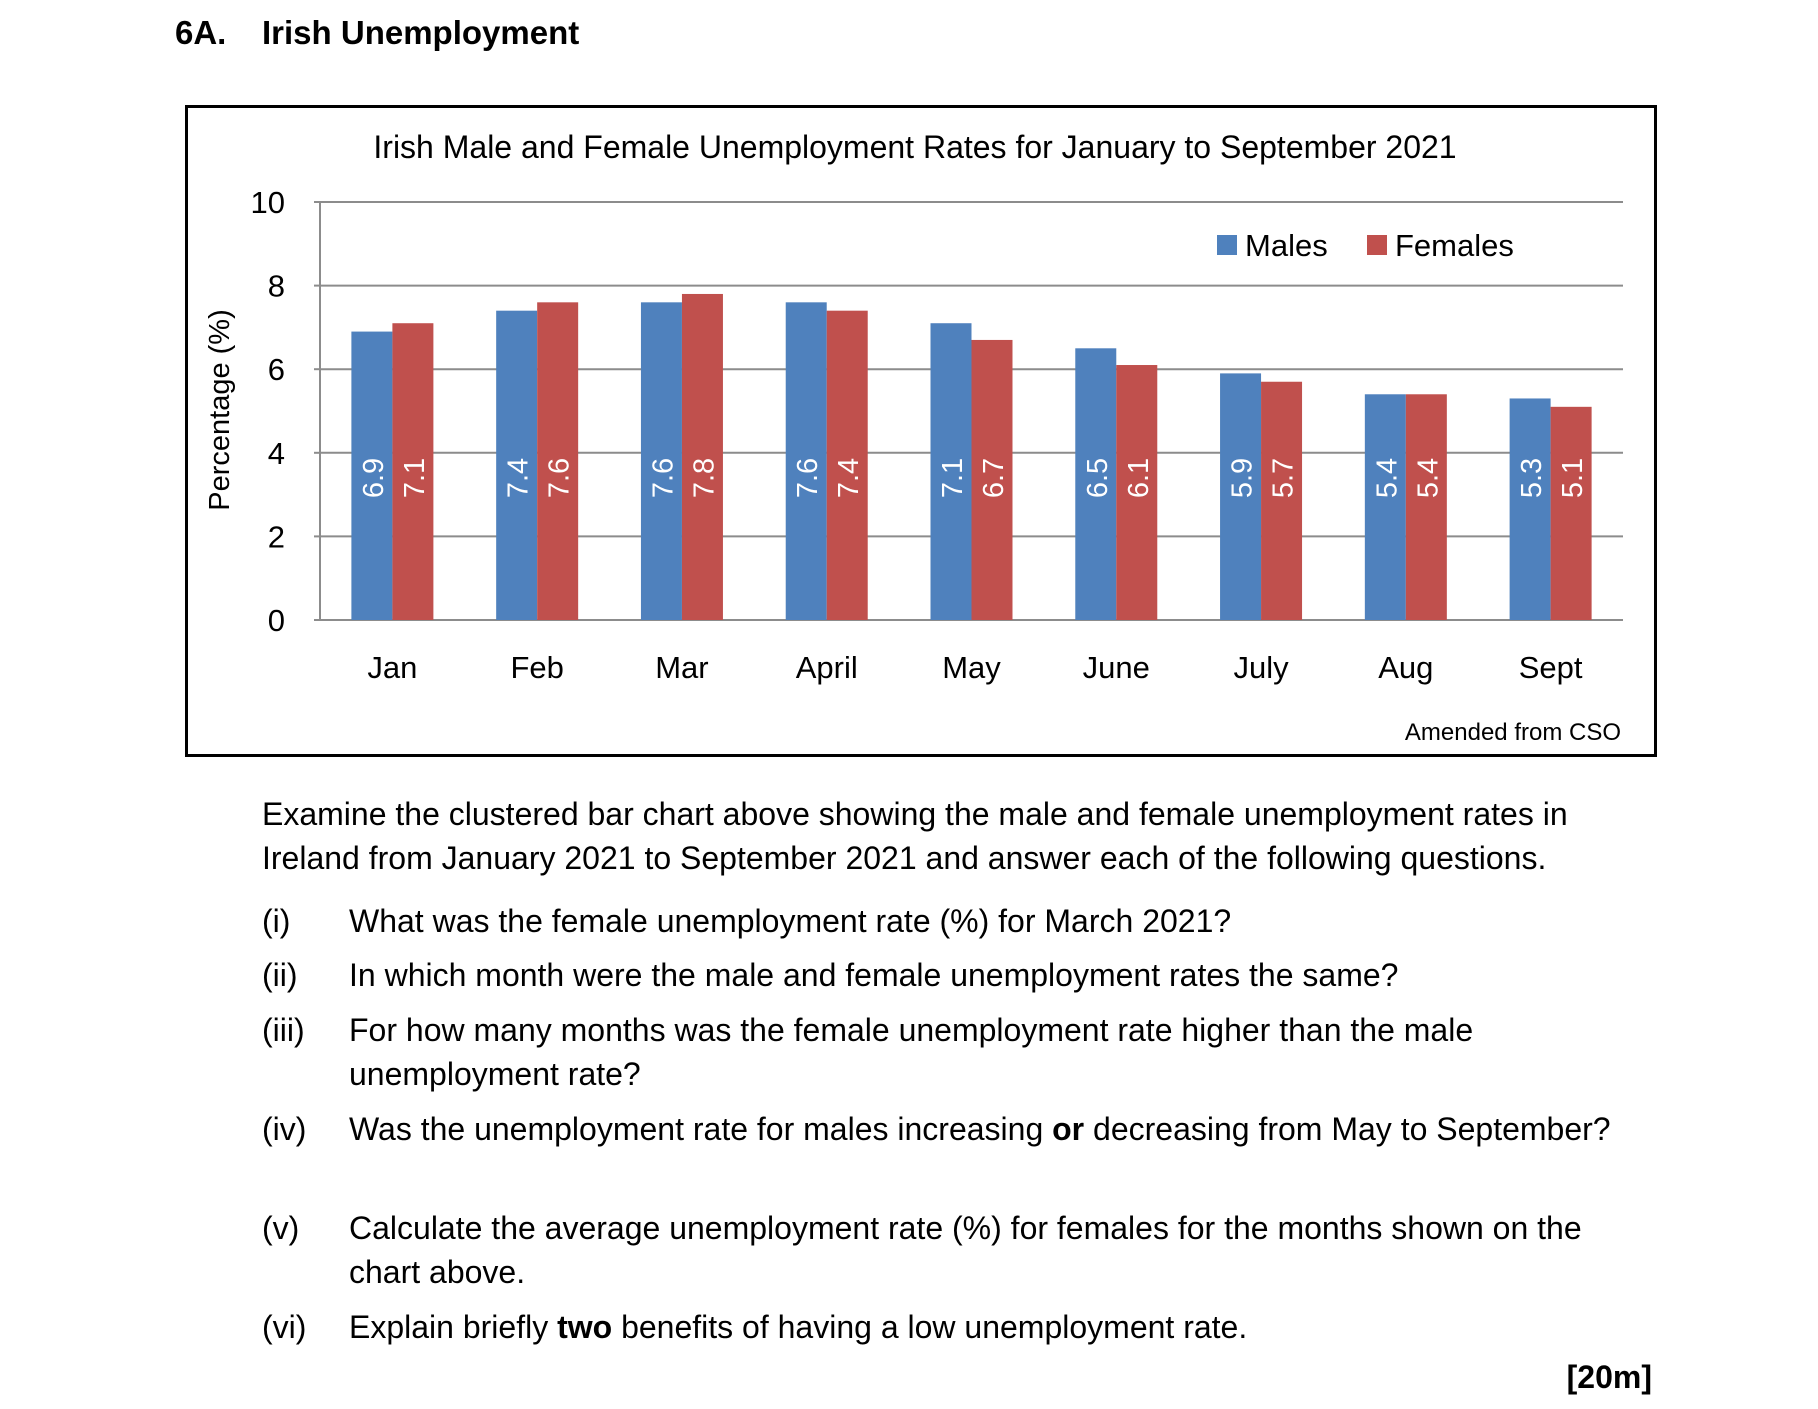 The width and height of the screenshot is (1818, 1409). Describe the element at coordinates (284, 1129) in the screenshot. I see `question-label: (iv)` at that location.